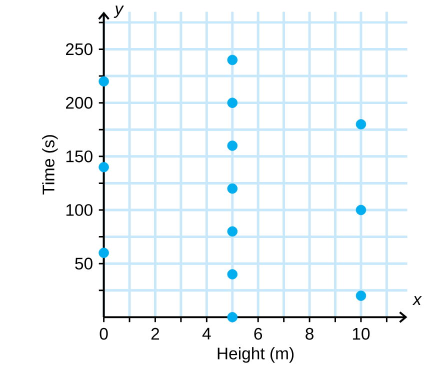 This screenshot has width=427, height=391. Describe the element at coordinates (79, 156) in the screenshot. I see `y-tick-label: 150` at that location.